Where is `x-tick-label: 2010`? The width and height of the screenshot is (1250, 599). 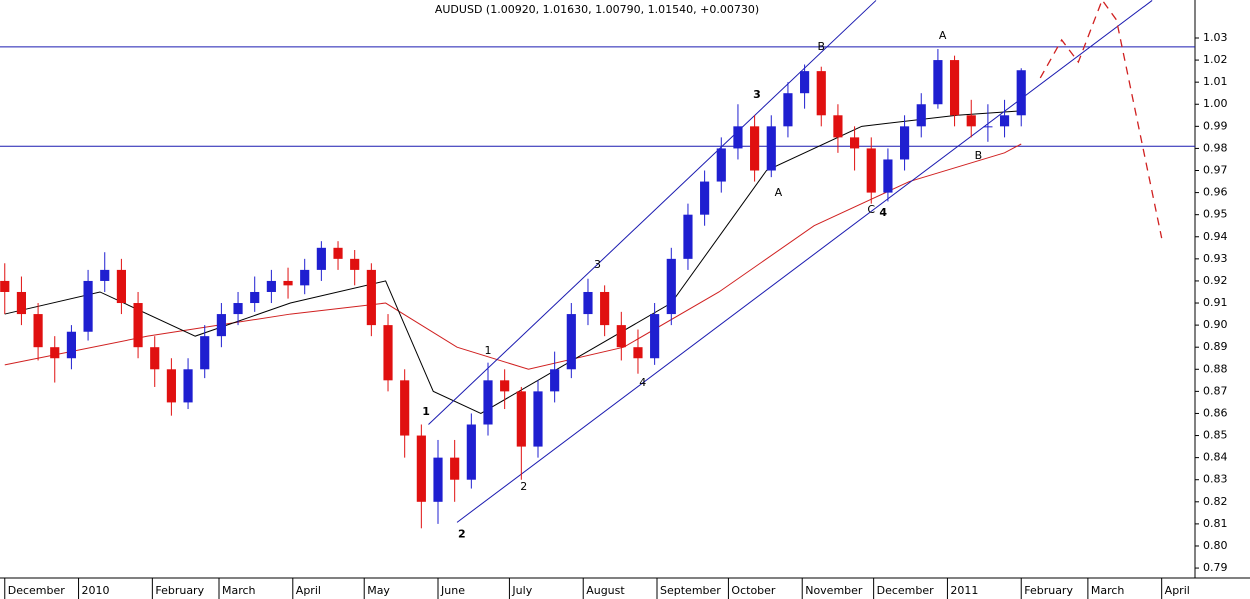 x-tick-label: 2010 is located at coordinates (96, 590).